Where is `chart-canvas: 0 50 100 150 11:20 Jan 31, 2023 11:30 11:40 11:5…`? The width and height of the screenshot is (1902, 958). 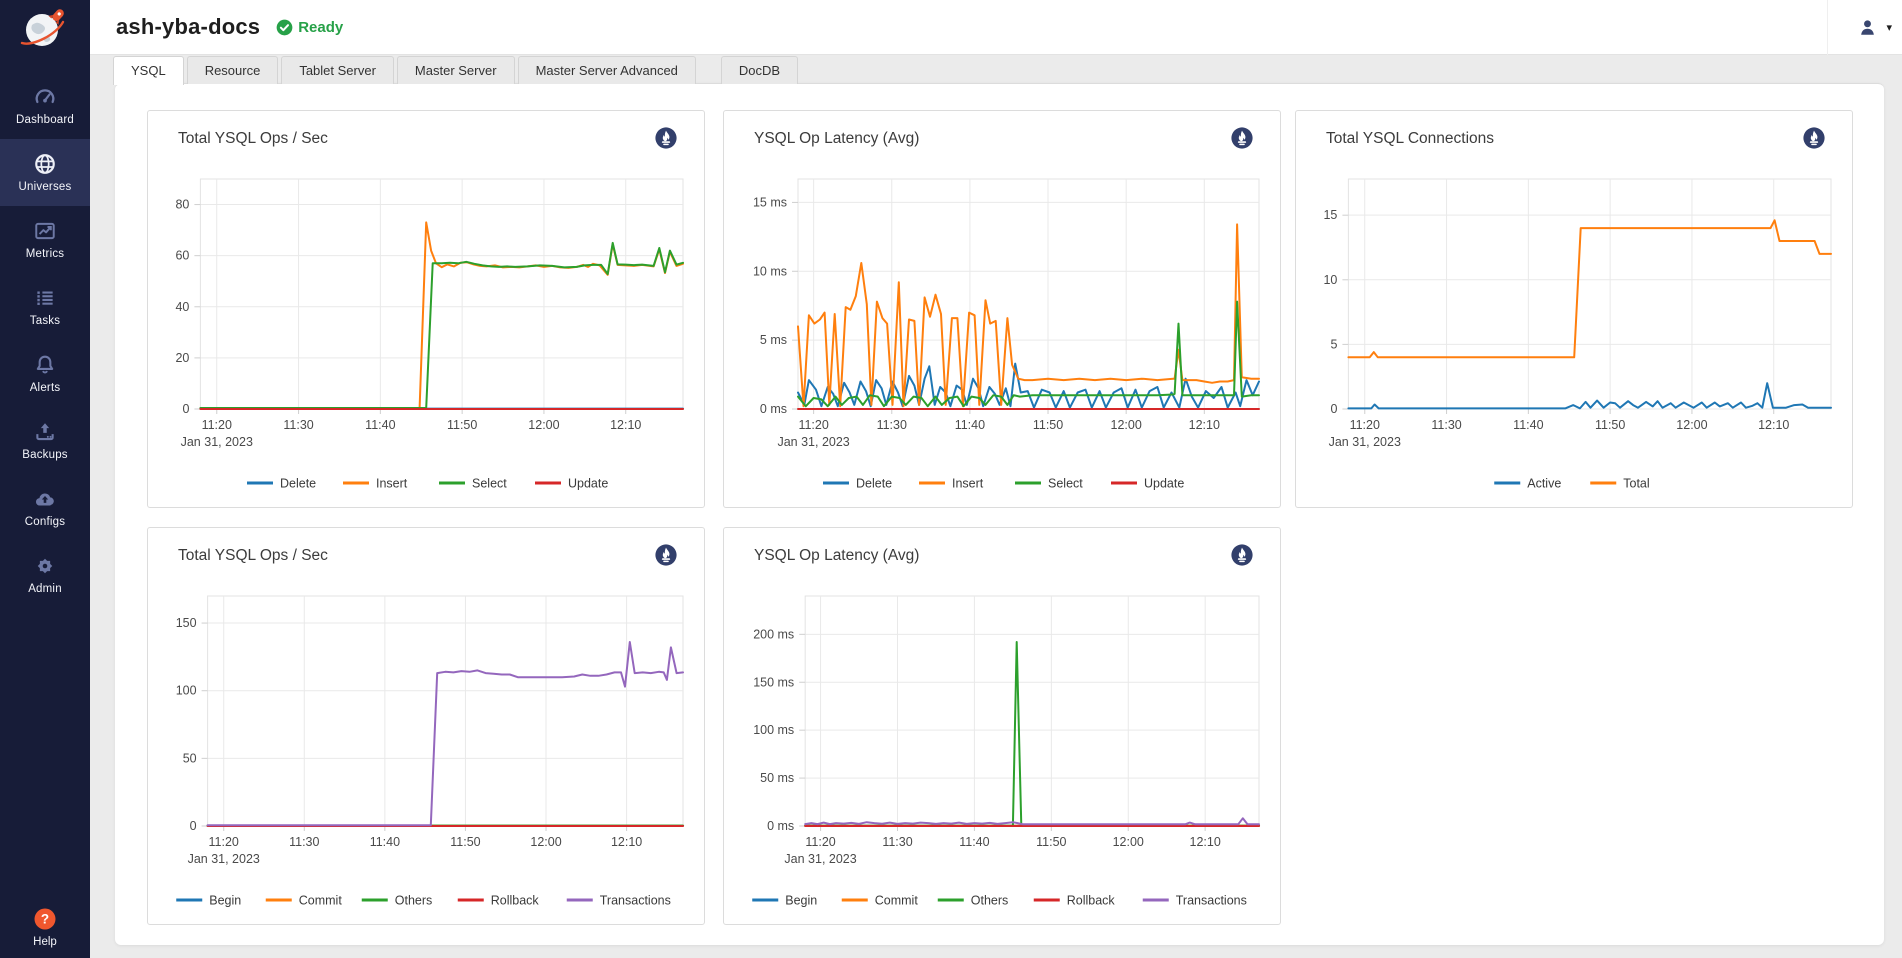 chart-canvas: 0 50 100 150 11:20 Jan 31, 2023 11:30 11:40 11:5… is located at coordinates (427, 727).